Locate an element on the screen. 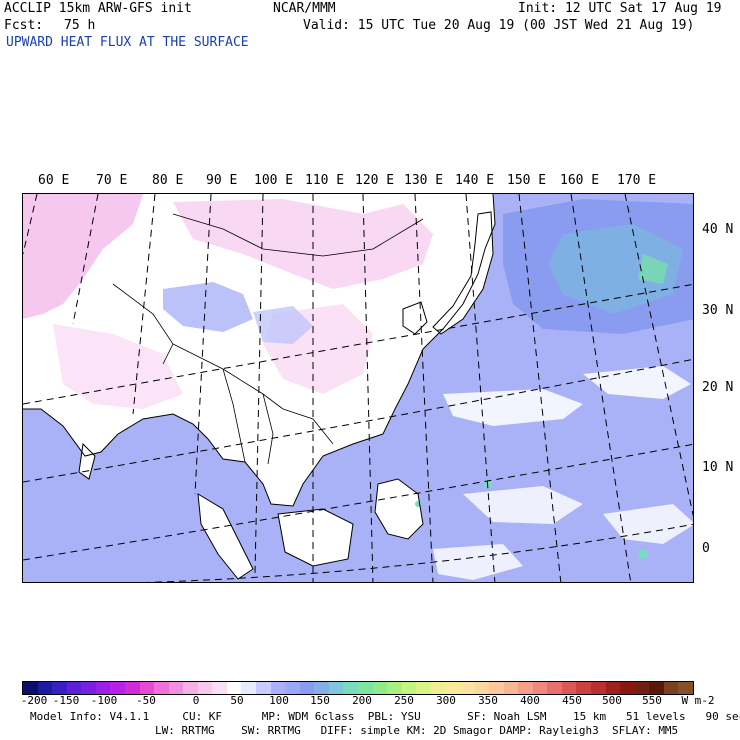 The height and width of the screenshot is (740, 740). color-scale-bar is located at coordinates (358, 688).